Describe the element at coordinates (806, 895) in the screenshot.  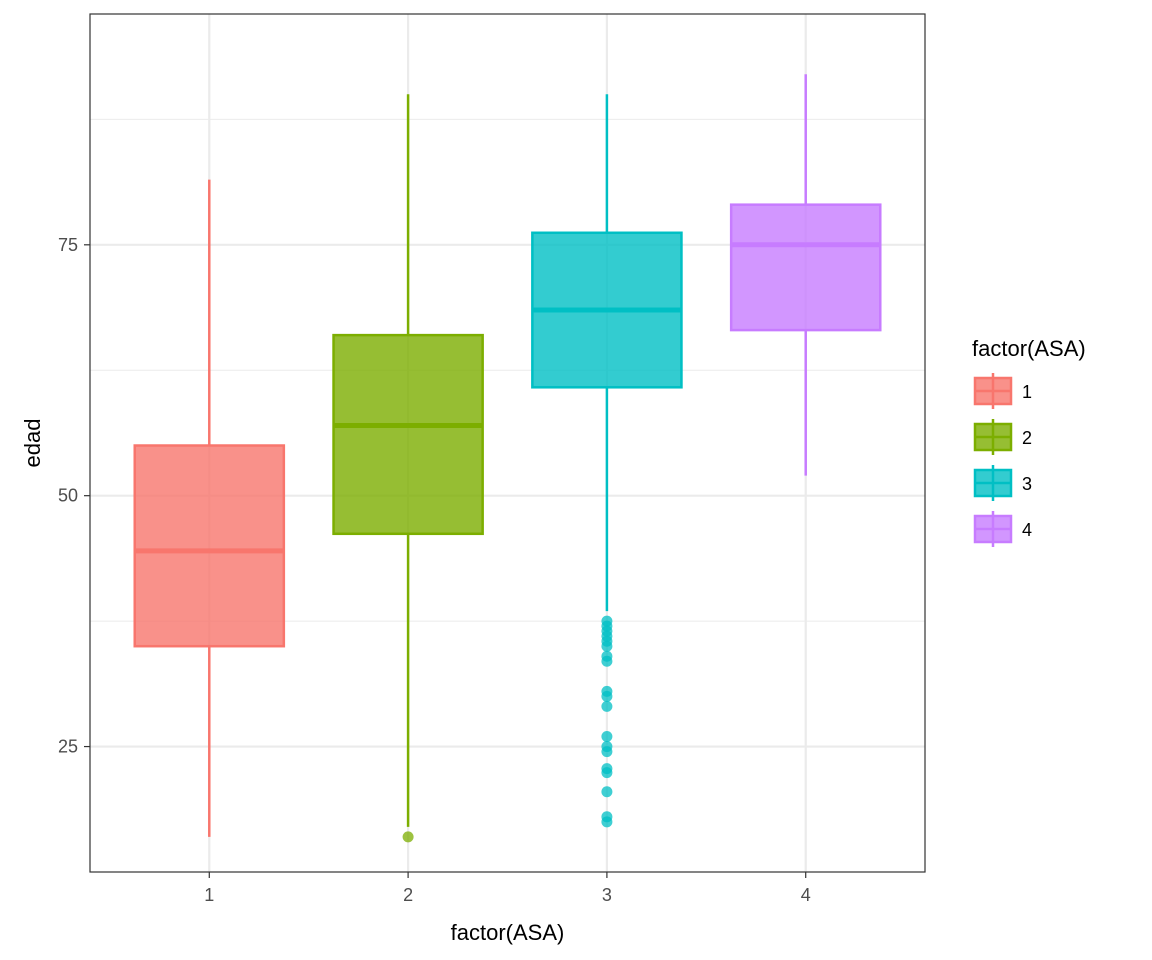
I see `x-tick-label: 4` at that location.